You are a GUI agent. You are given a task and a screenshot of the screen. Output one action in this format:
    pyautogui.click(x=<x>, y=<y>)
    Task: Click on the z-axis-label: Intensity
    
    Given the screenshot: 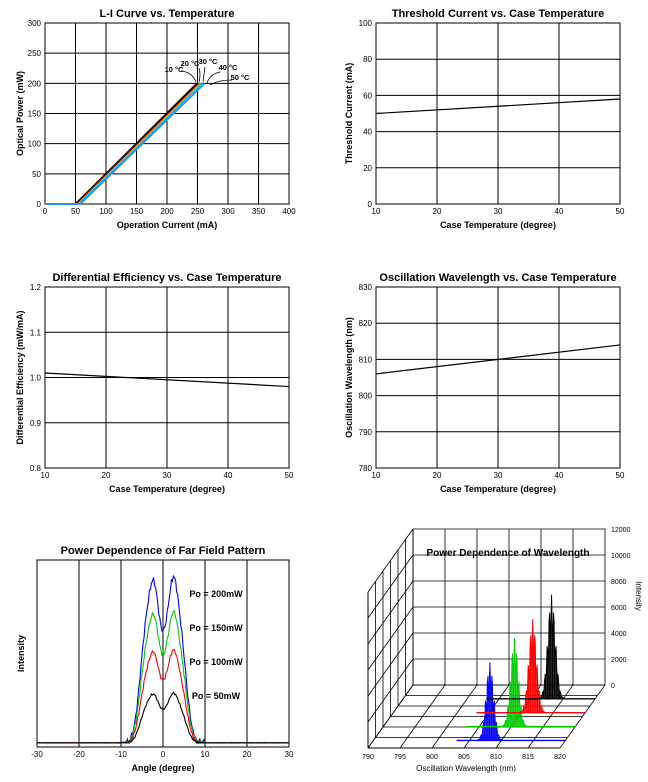 What is the action you would take?
    pyautogui.click(x=638, y=596)
    